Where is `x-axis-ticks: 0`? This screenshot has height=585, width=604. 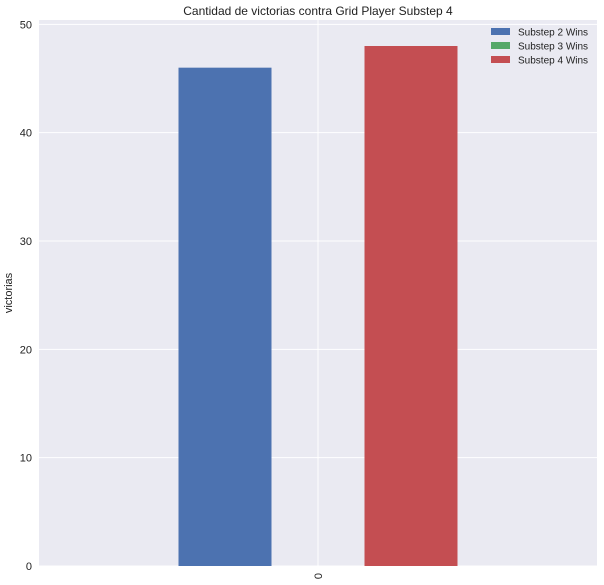 x-axis-ticks: 0 is located at coordinates (319, 576).